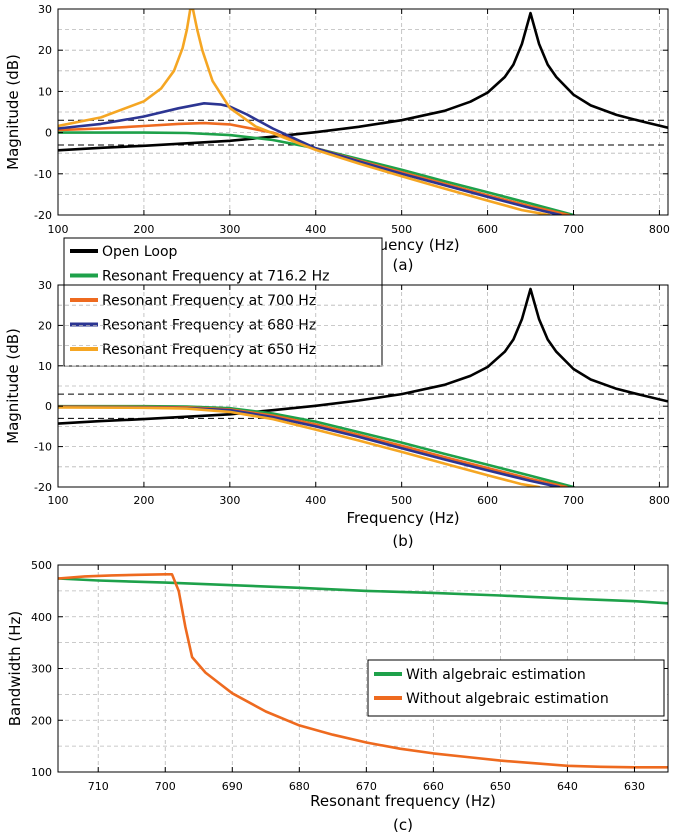 The width and height of the screenshot is (674, 838). What do you see at coordinates (41, 617) in the screenshot?
I see `y-tick-label: 400` at bounding box center [41, 617].